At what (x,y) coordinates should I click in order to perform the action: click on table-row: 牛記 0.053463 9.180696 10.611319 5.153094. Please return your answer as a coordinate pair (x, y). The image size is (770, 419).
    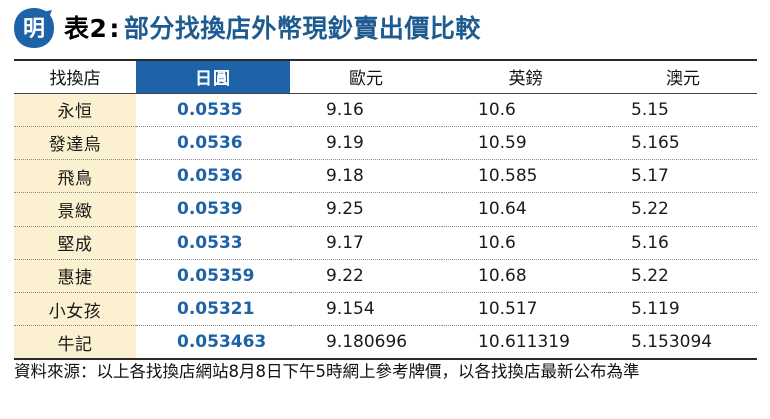
    Looking at the image, I should click on (385, 343).